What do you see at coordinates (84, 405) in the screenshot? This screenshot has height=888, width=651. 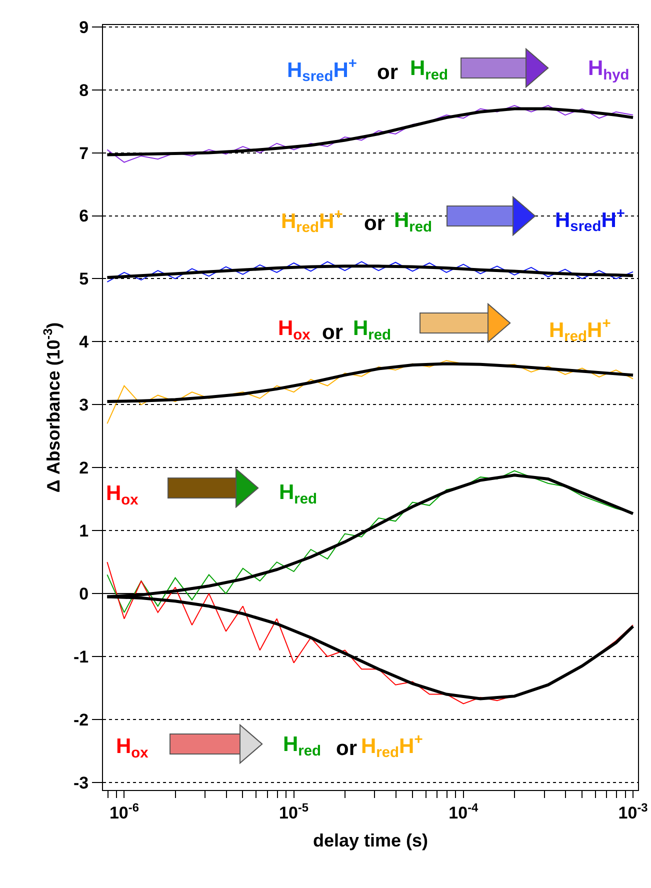 I see `y-tick-label: 3` at bounding box center [84, 405].